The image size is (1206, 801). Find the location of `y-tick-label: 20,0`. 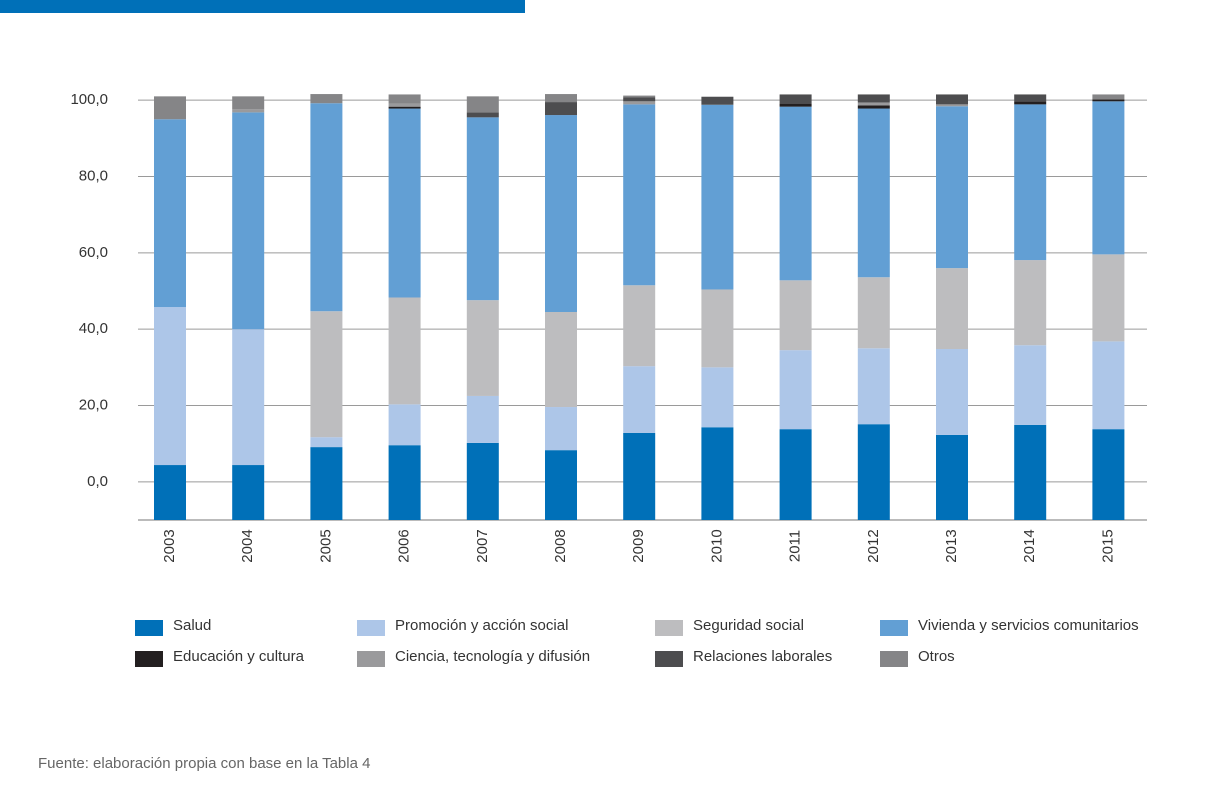

y-tick-label: 20,0 is located at coordinates (93, 404).